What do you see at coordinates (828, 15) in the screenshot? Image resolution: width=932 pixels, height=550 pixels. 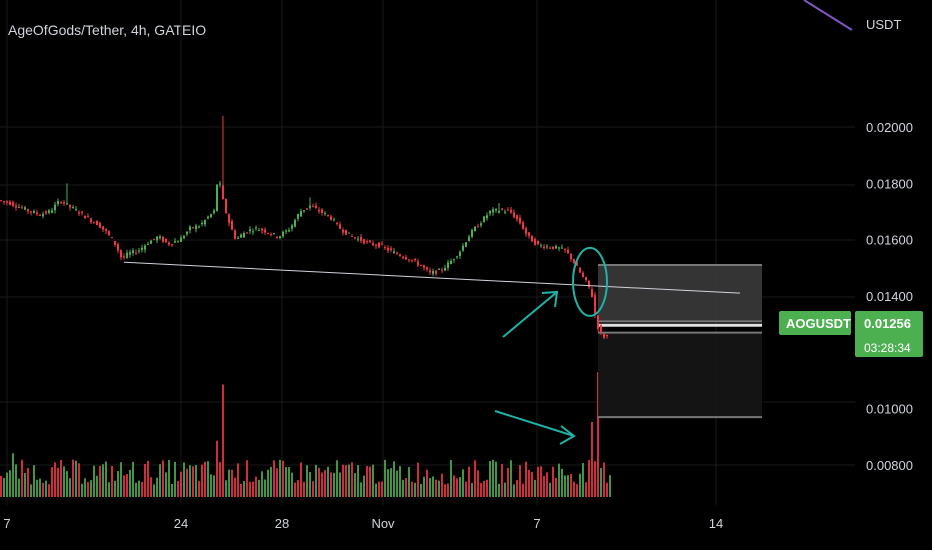 I see `drawing-line` at bounding box center [828, 15].